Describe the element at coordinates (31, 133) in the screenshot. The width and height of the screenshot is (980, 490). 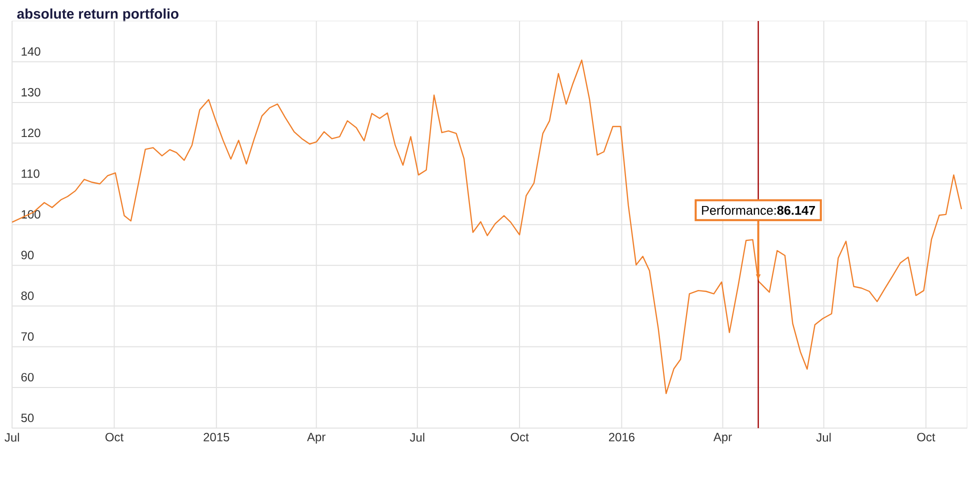
I see `y-tick-label: 120` at that location.